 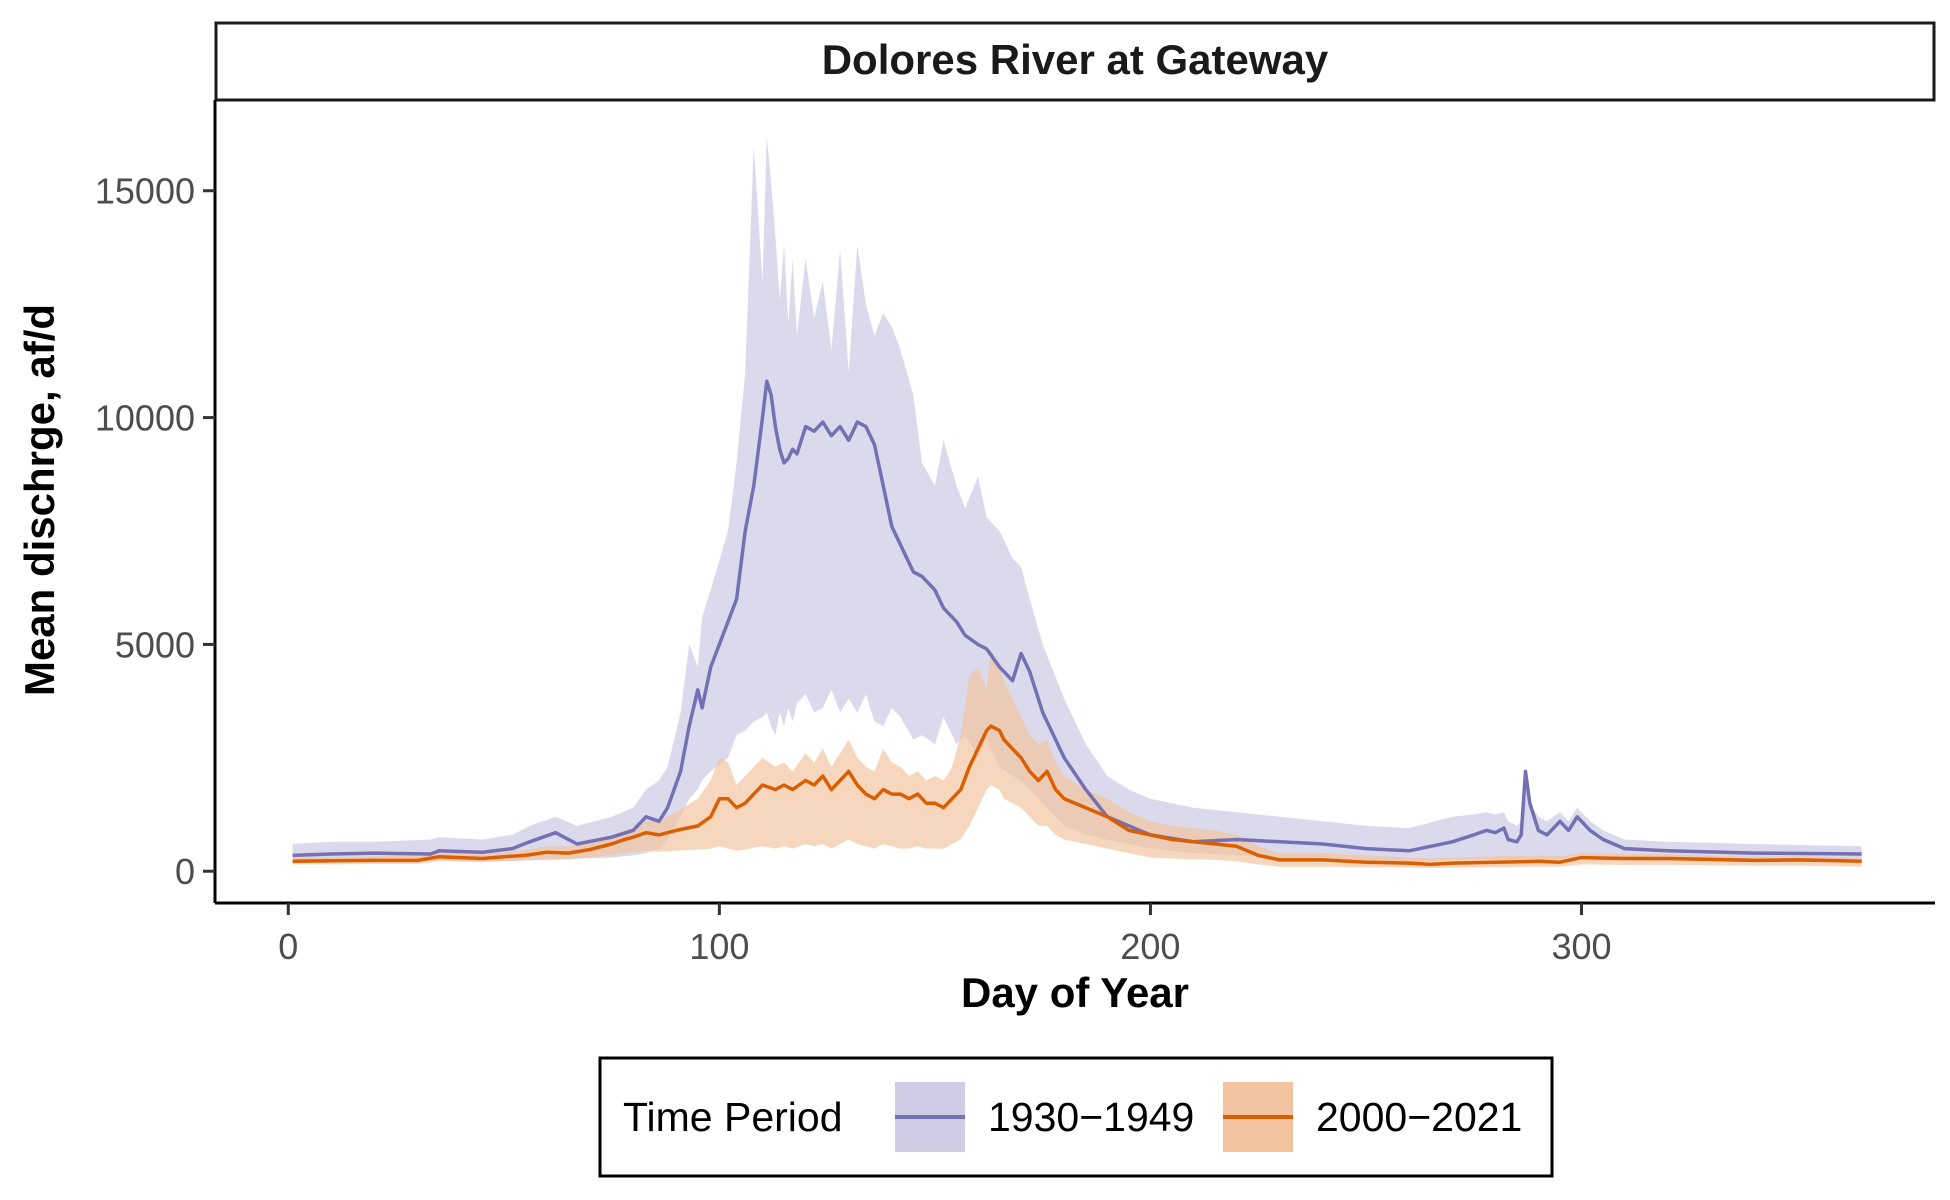 I want to click on legend-label-2000-2021: 2000−2021, so click(x=1419, y=1117).